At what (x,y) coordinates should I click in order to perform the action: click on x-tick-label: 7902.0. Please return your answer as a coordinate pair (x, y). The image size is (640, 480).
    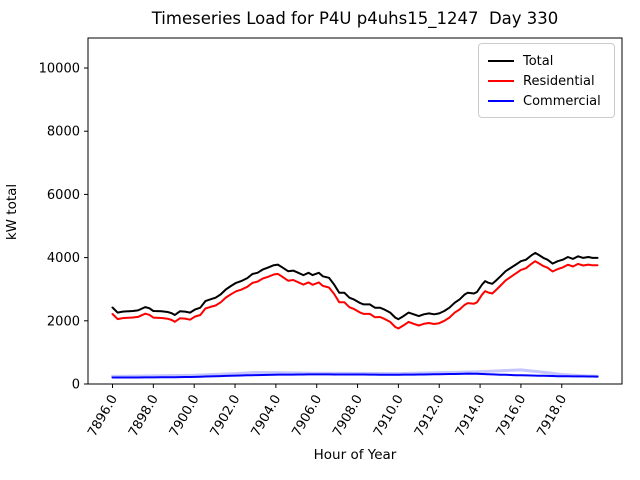
    Looking at the image, I should click on (226, 416).